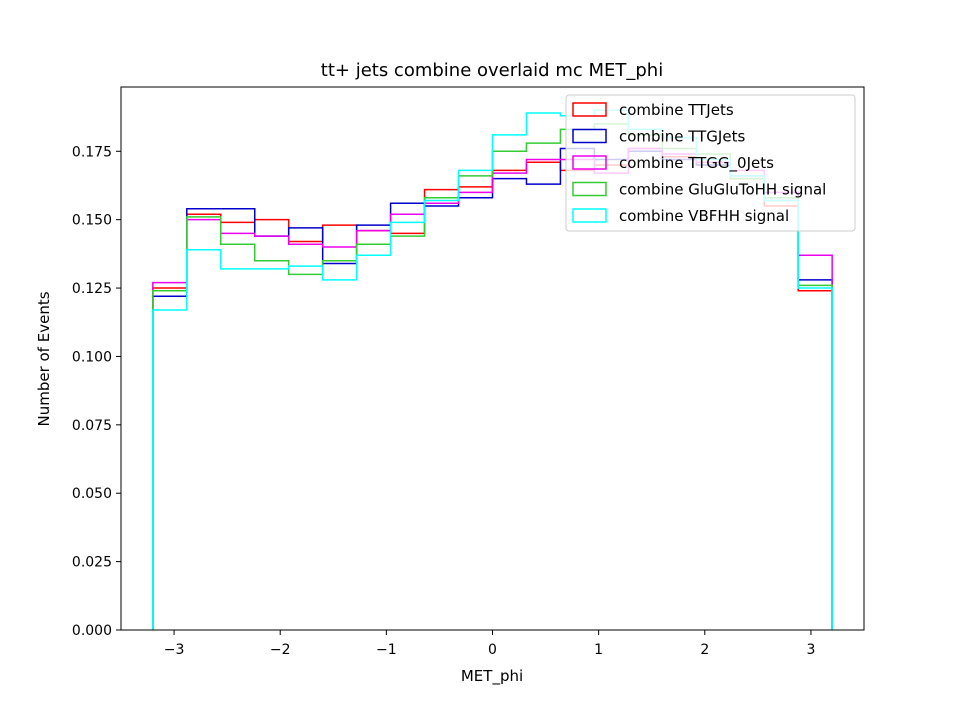  What do you see at coordinates (492, 676) in the screenshot?
I see `x-axis-label: MET_phi` at bounding box center [492, 676].